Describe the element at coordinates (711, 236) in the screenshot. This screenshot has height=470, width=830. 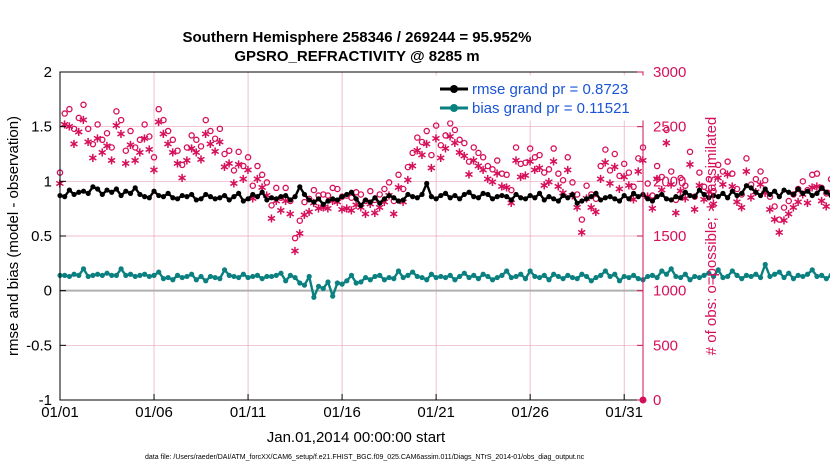
I see `y-axis-right-label: # of obs: o=possible; ∗=assimilated` at that location.